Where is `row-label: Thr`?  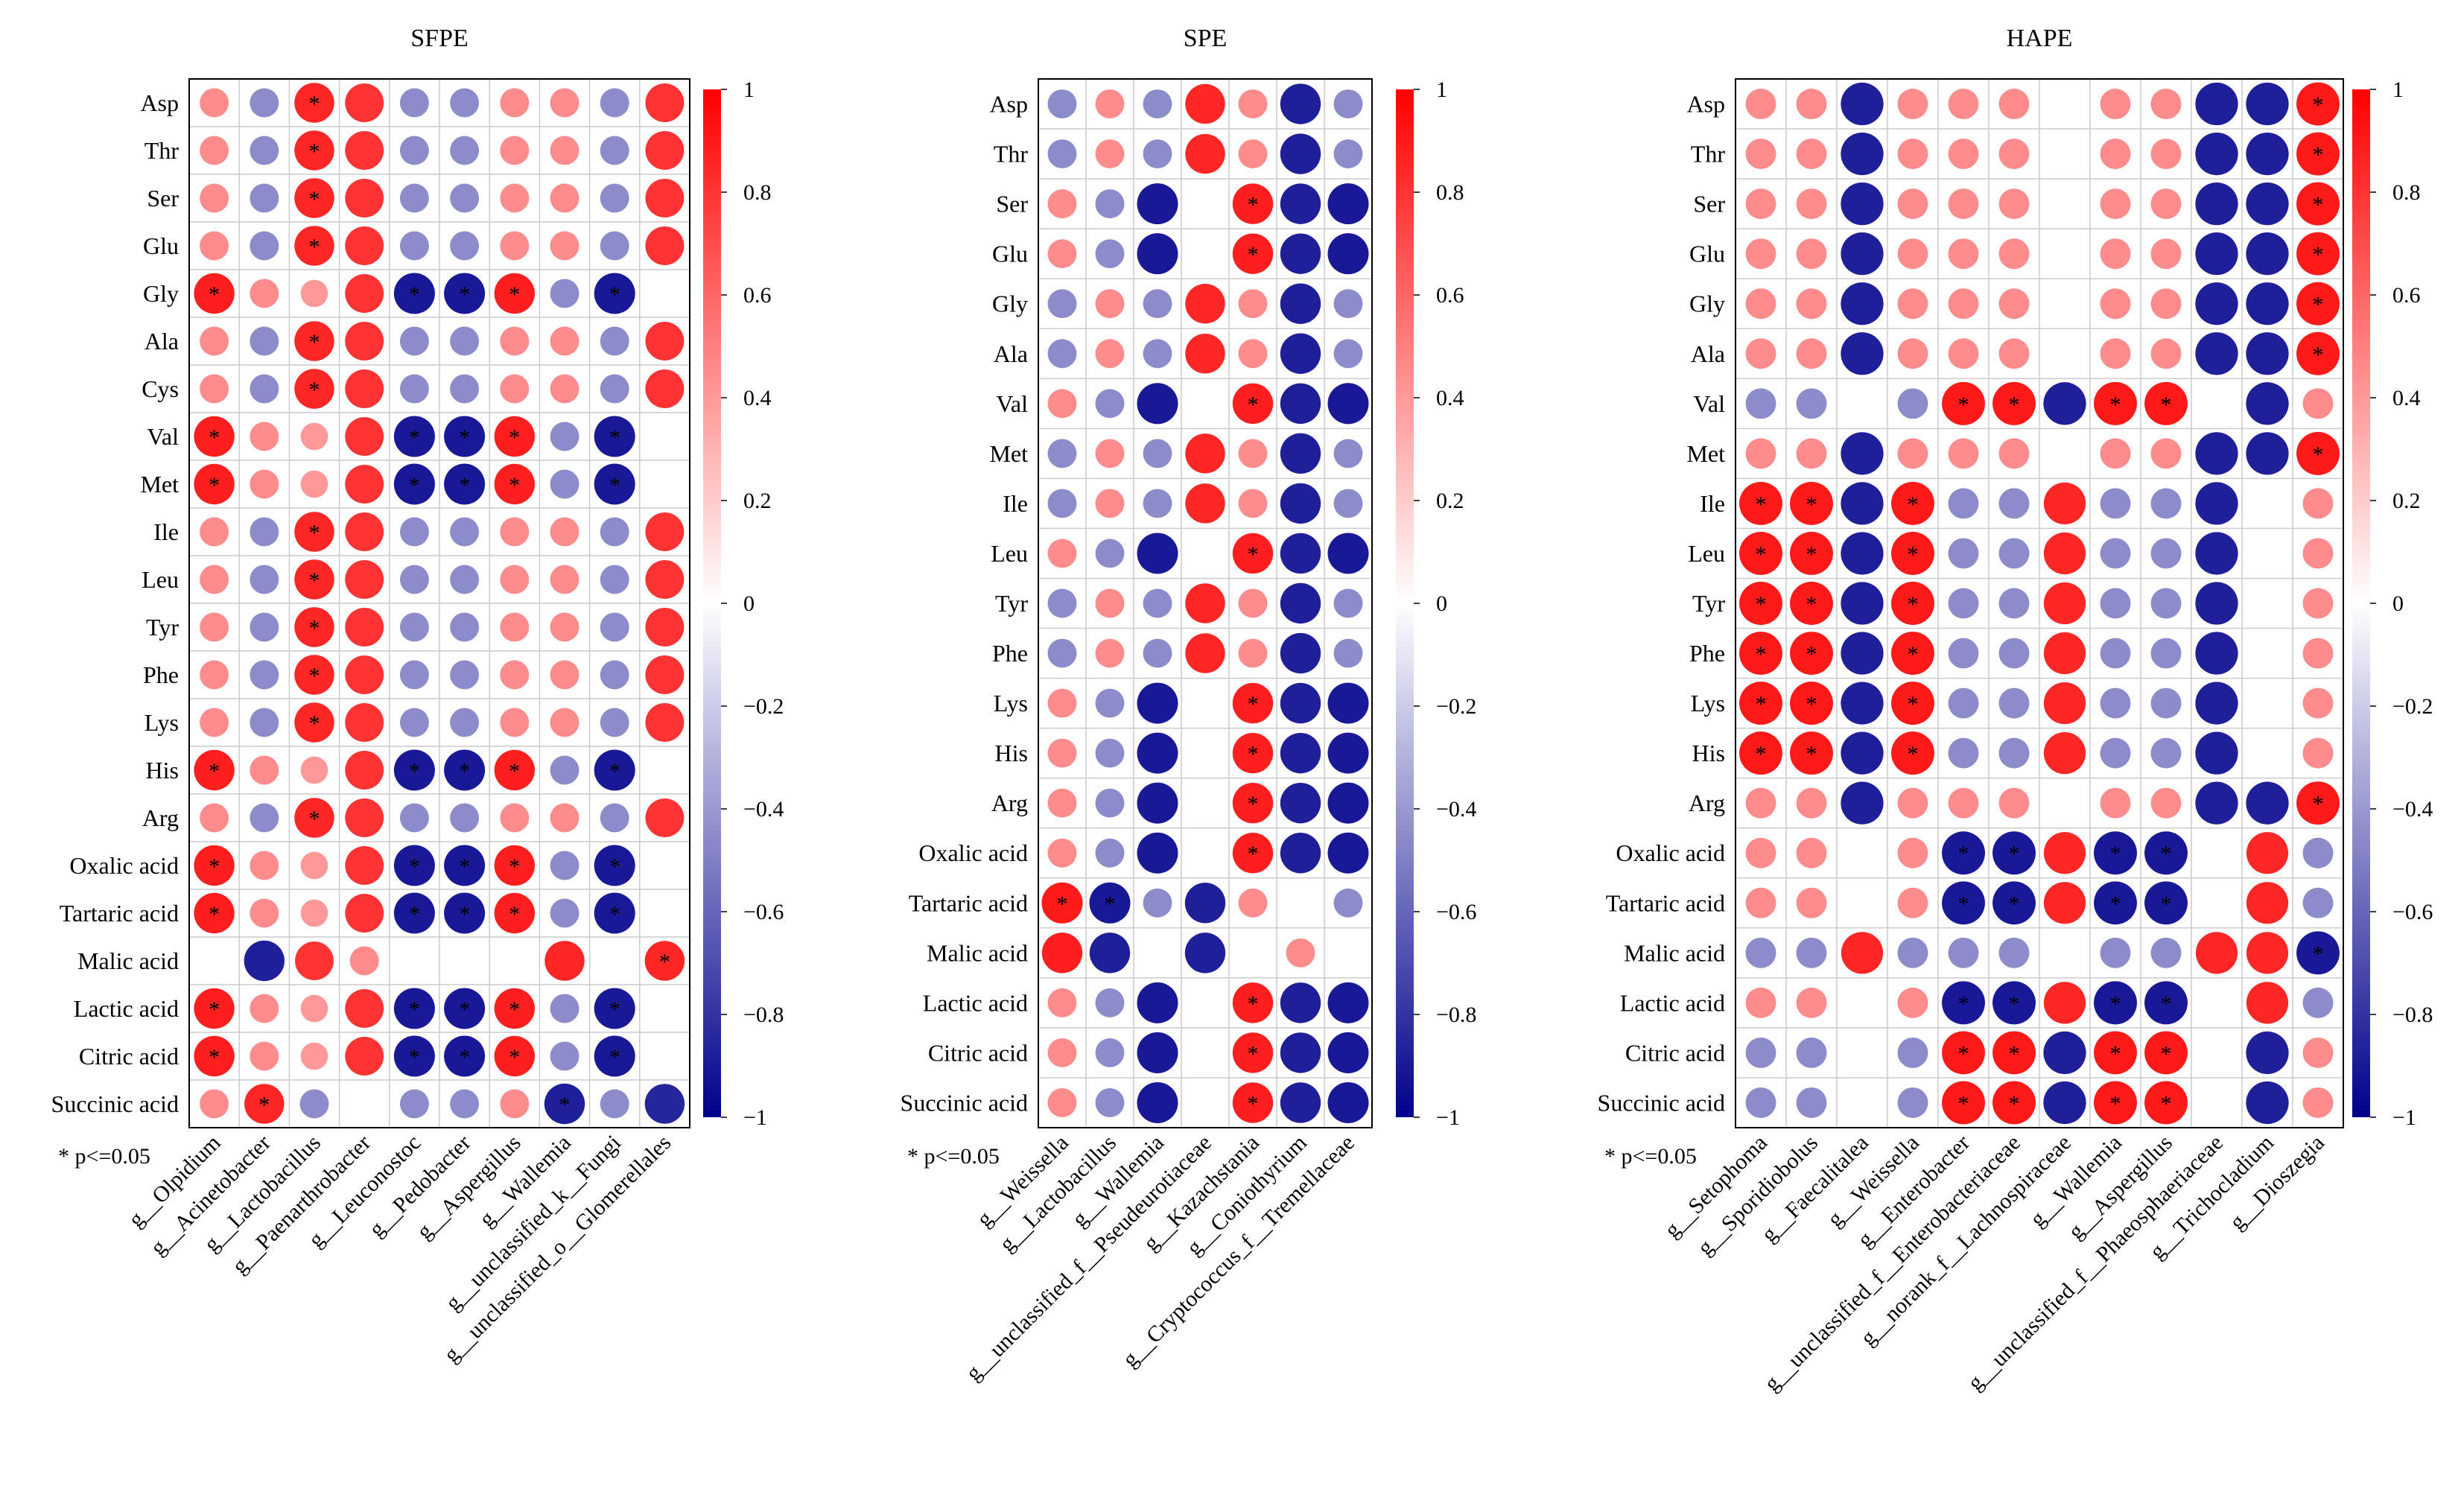 row-label: Thr is located at coordinates (1012, 154).